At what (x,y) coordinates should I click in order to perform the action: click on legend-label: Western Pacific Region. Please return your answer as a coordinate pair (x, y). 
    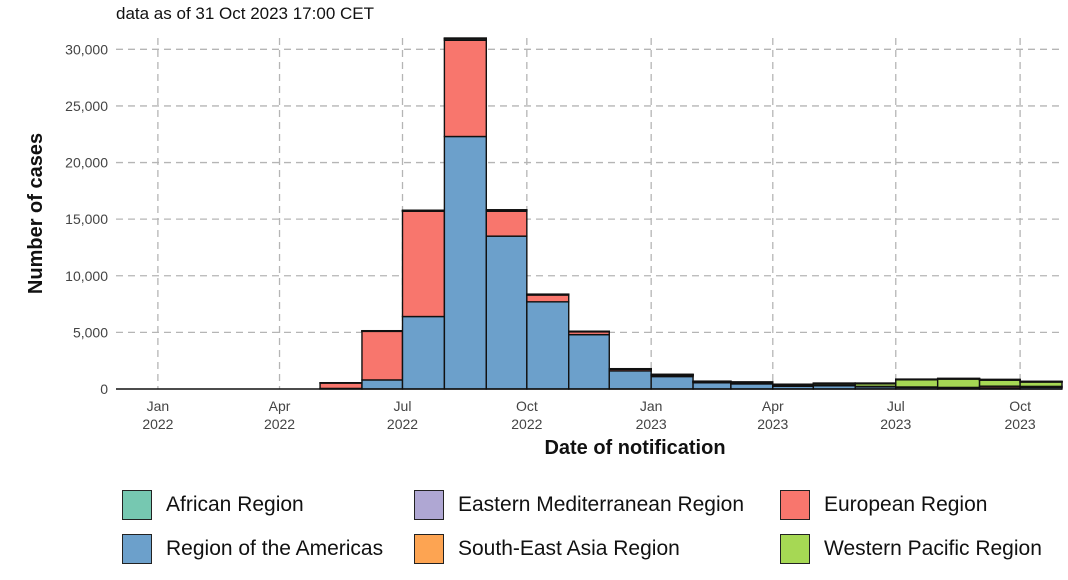
    Looking at the image, I should click on (933, 548).